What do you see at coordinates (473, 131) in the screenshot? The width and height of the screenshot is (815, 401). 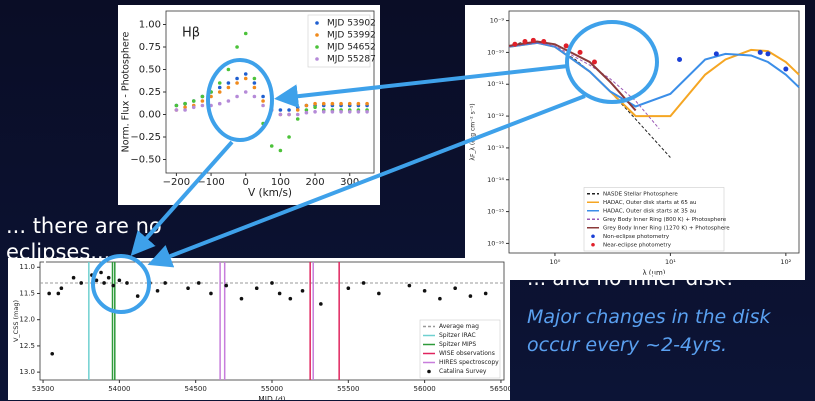 I see `y-axis-label: λF_λ (erg cm⁻² s⁻¹)` at bounding box center [473, 131].